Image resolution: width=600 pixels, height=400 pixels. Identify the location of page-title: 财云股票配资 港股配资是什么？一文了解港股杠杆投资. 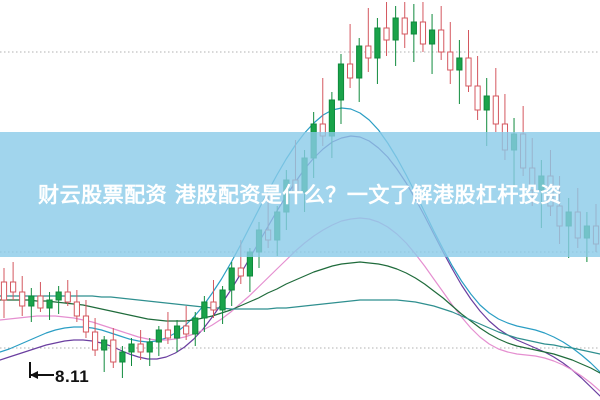
(300, 194).